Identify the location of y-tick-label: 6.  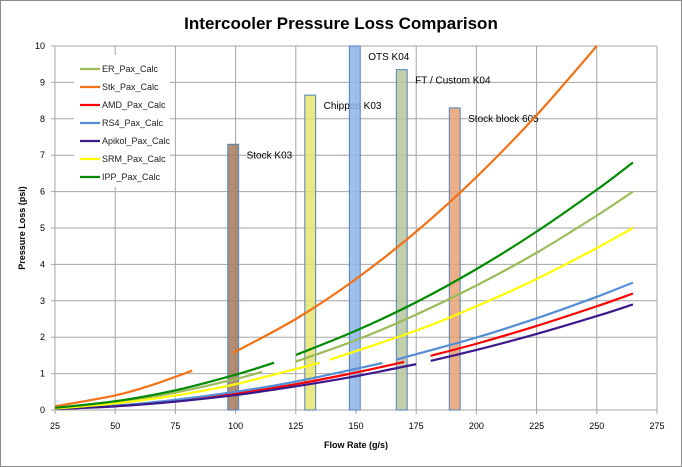
(42, 192).